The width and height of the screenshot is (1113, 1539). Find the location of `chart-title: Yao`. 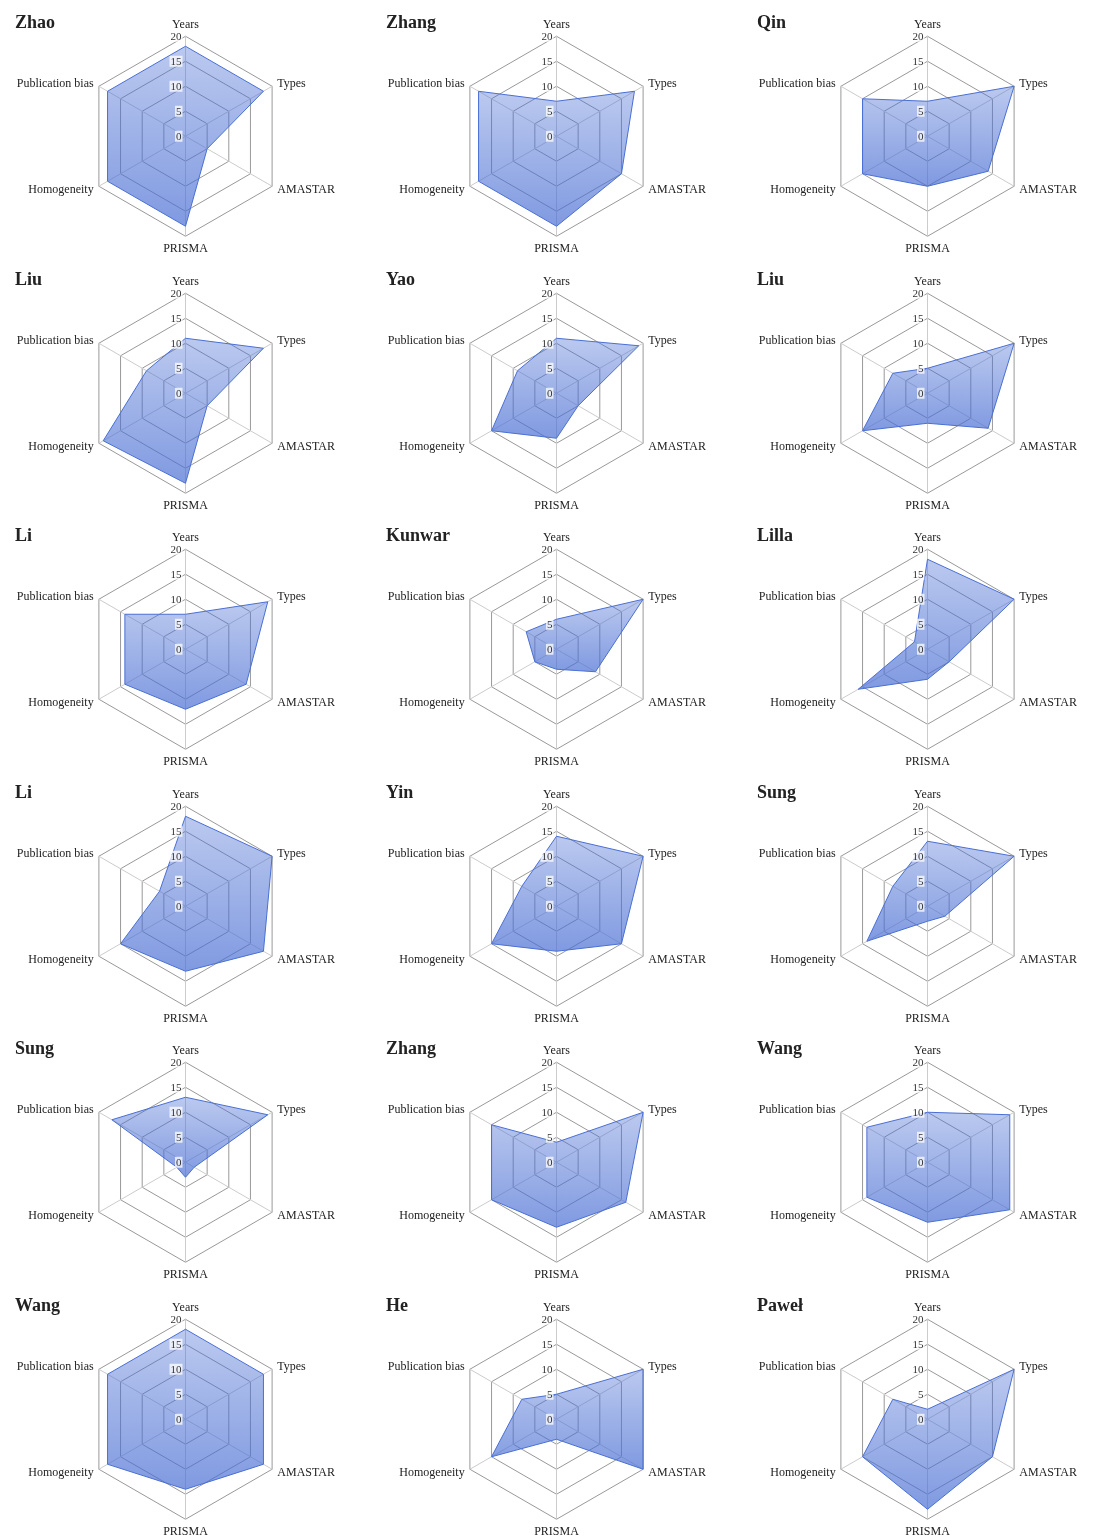

chart-title: Yao is located at coordinates (401, 278).